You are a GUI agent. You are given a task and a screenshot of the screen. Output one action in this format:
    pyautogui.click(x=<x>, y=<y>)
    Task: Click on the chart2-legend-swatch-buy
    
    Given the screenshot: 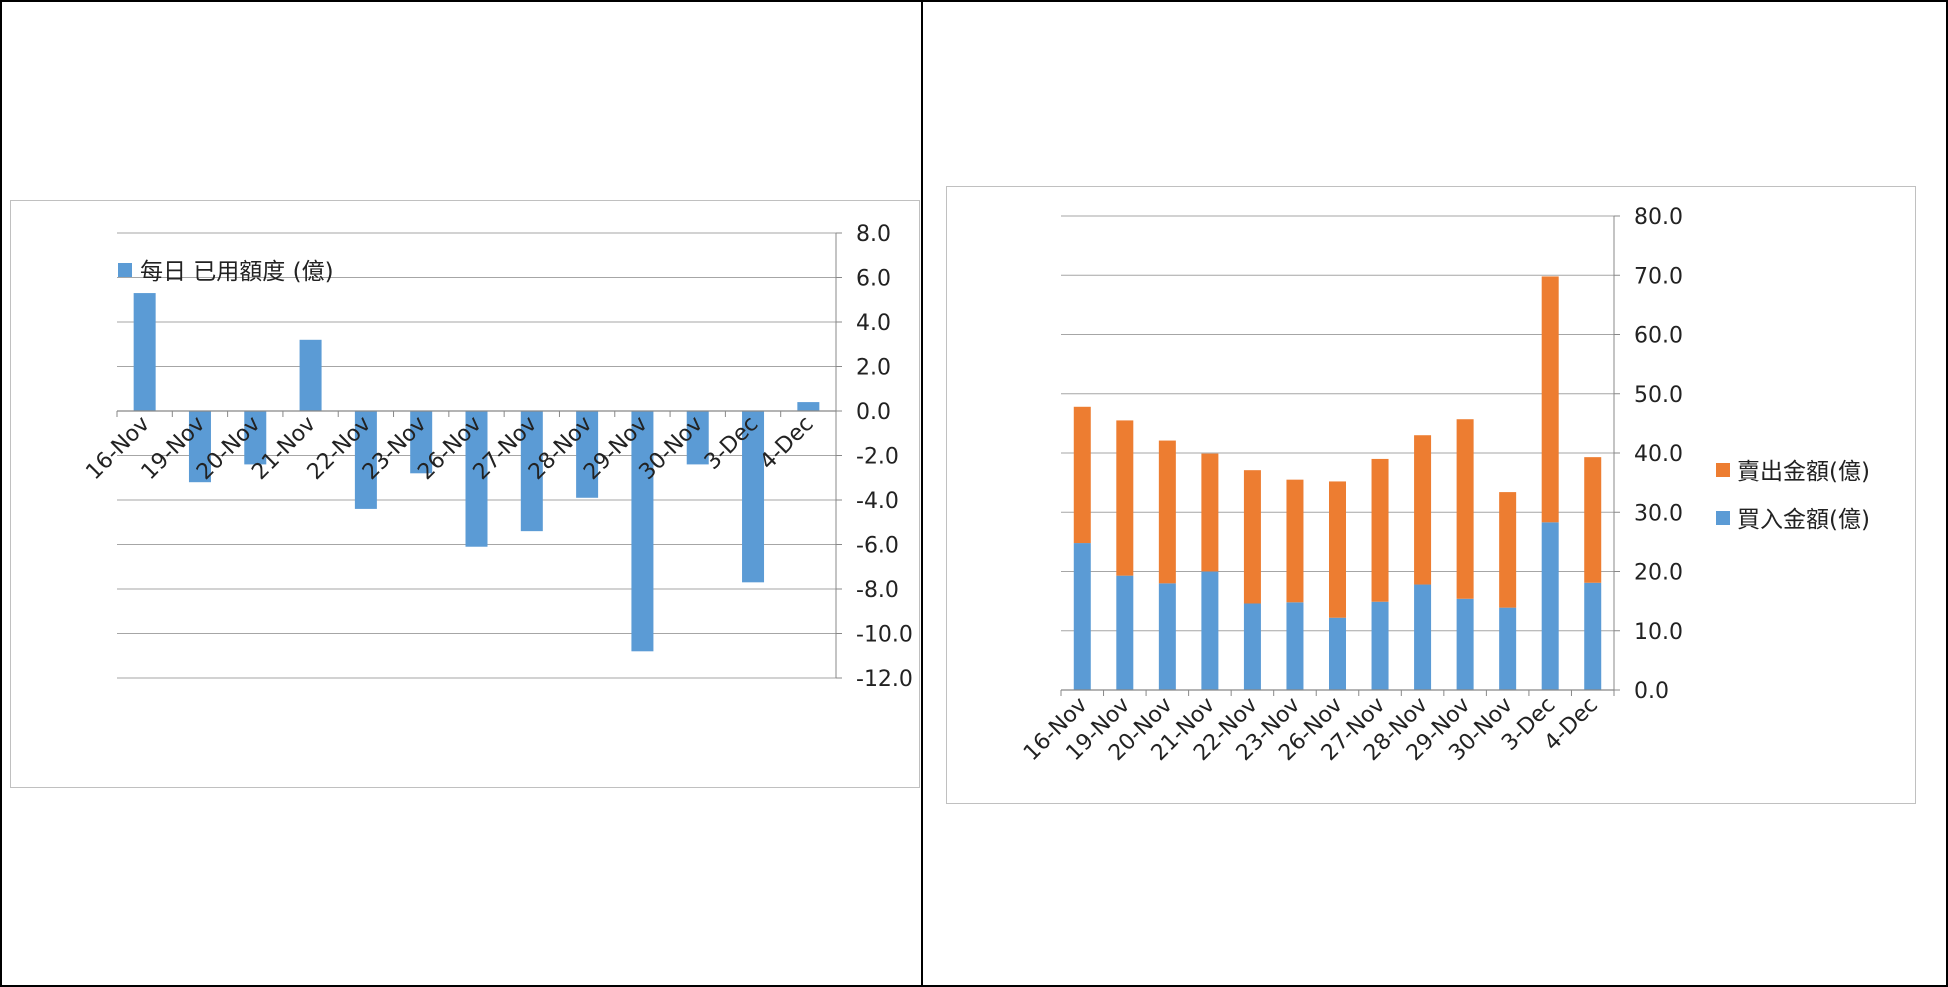 What is the action you would take?
    pyautogui.click(x=1723, y=518)
    